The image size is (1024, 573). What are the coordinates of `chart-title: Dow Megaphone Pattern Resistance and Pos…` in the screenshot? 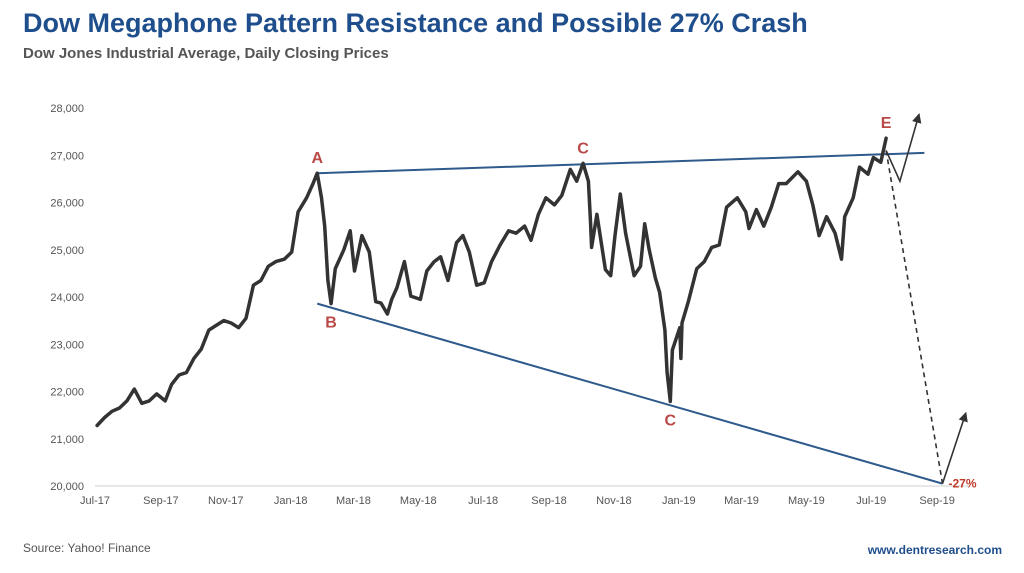 It's located at (415, 23).